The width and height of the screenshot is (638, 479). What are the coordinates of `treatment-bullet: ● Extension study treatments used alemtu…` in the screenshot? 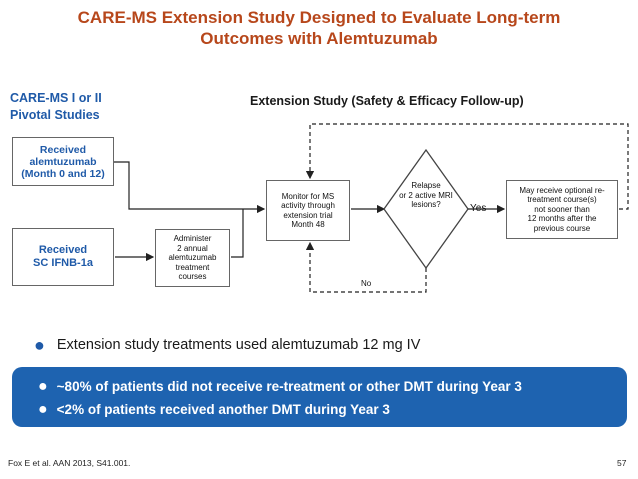 It's located at (227, 345).